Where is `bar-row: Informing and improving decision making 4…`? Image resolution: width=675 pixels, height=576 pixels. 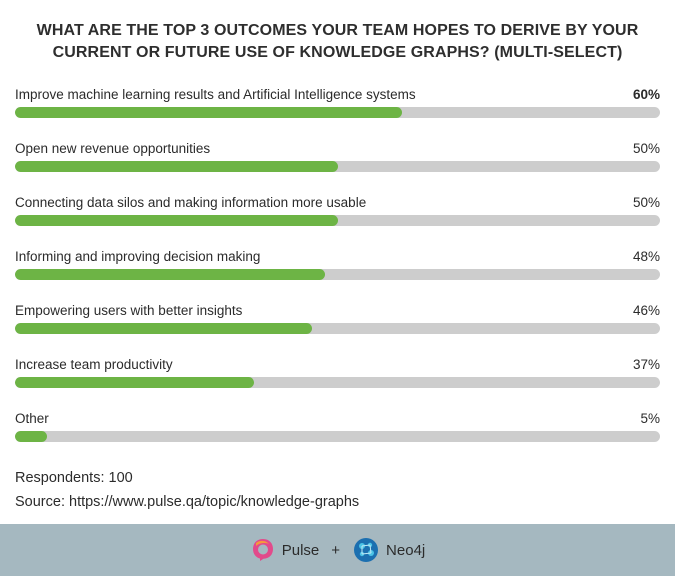 bar-row: Informing and improving decision making 4… is located at coordinates (337, 274).